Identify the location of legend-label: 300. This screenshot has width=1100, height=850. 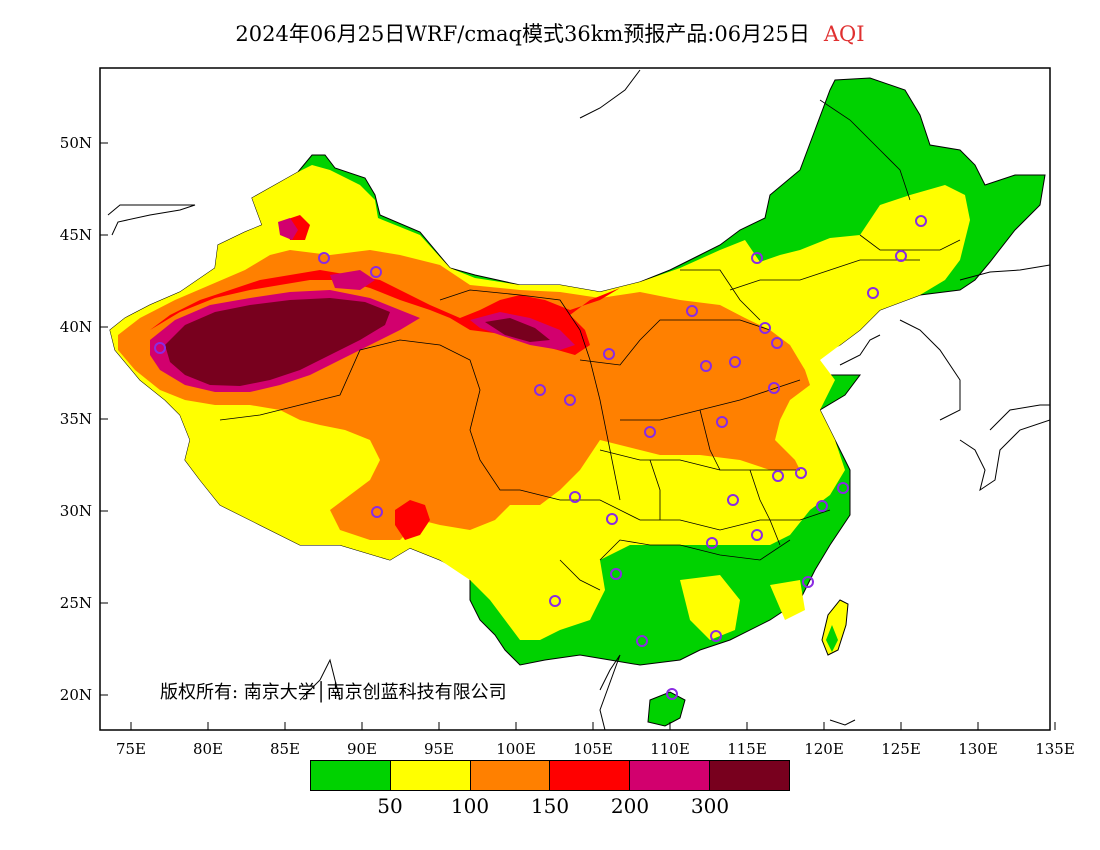
(710, 806).